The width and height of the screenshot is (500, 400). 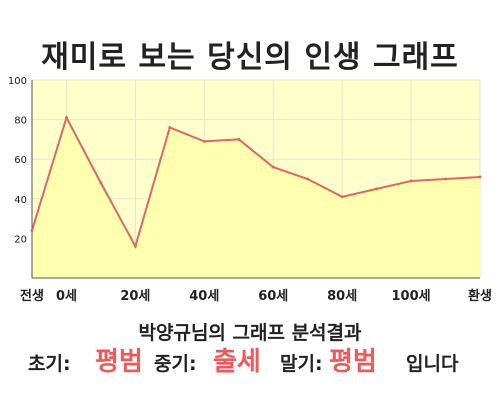 I want to click on y-tick-label: 40, so click(x=20, y=200).